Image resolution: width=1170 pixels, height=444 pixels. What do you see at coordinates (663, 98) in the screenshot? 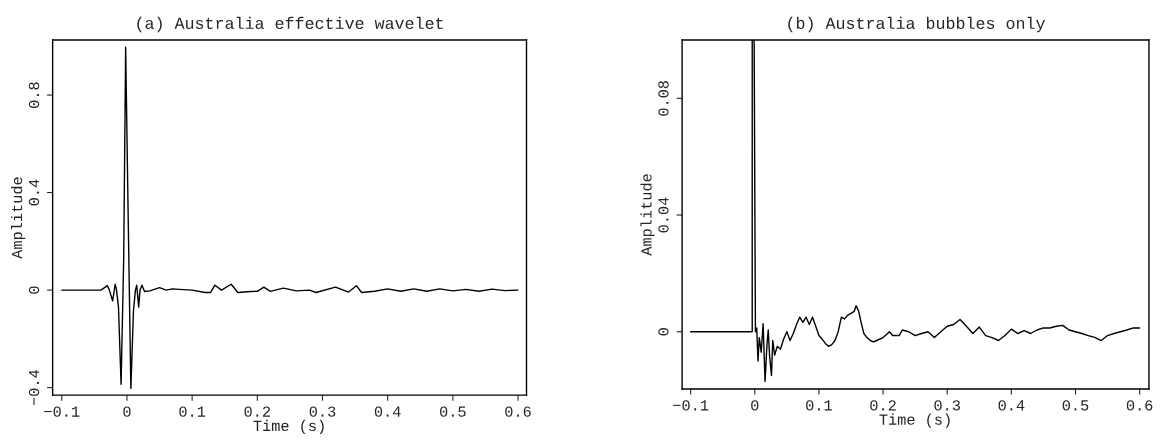
I see `y-tick-label: 0.08` at bounding box center [663, 98].